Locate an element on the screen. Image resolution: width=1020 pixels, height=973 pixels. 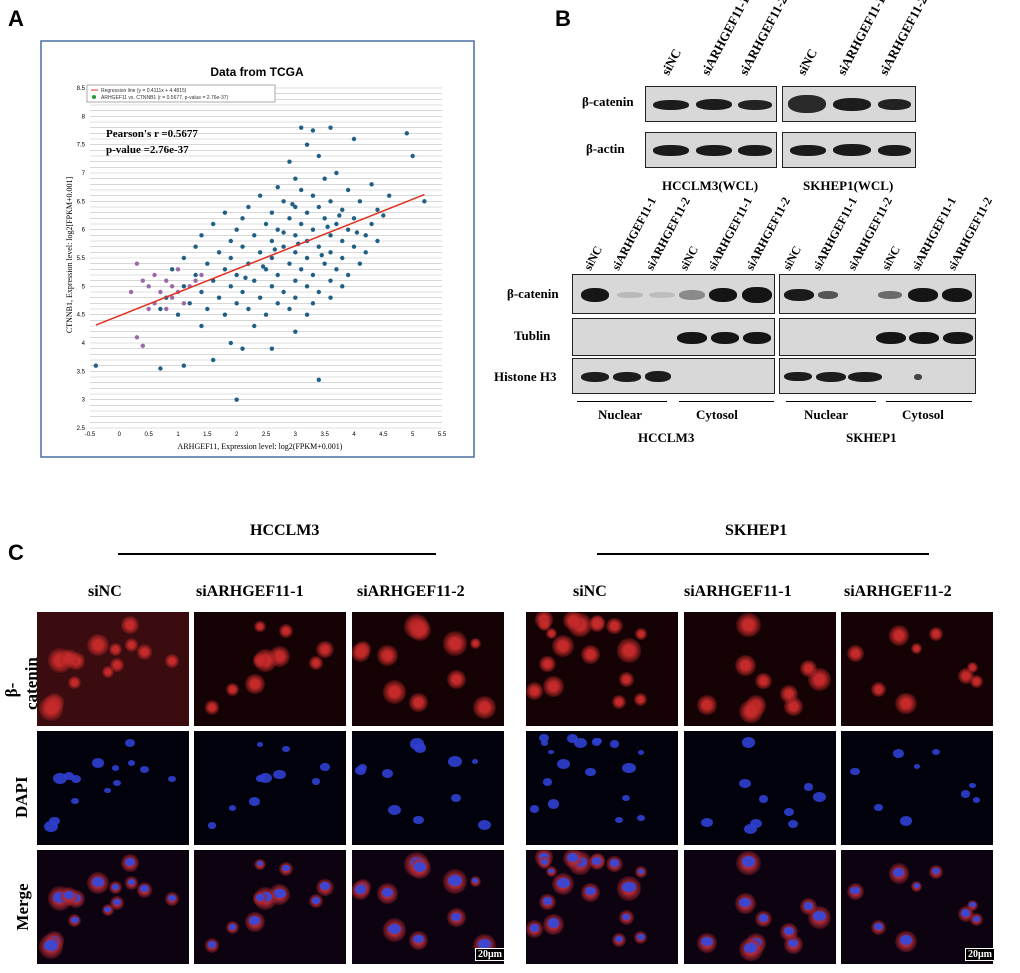
scale-bar-skhep1: 20μm is located at coordinates (980, 954).